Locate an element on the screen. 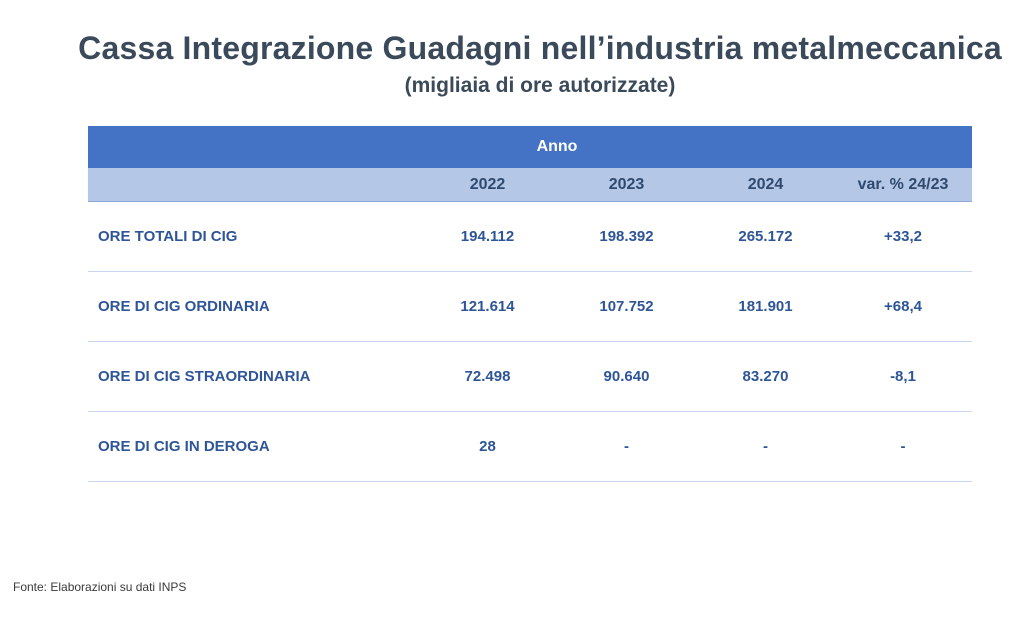 This screenshot has height=622, width=1024. cell-variation: +33,2 is located at coordinates (903, 236).